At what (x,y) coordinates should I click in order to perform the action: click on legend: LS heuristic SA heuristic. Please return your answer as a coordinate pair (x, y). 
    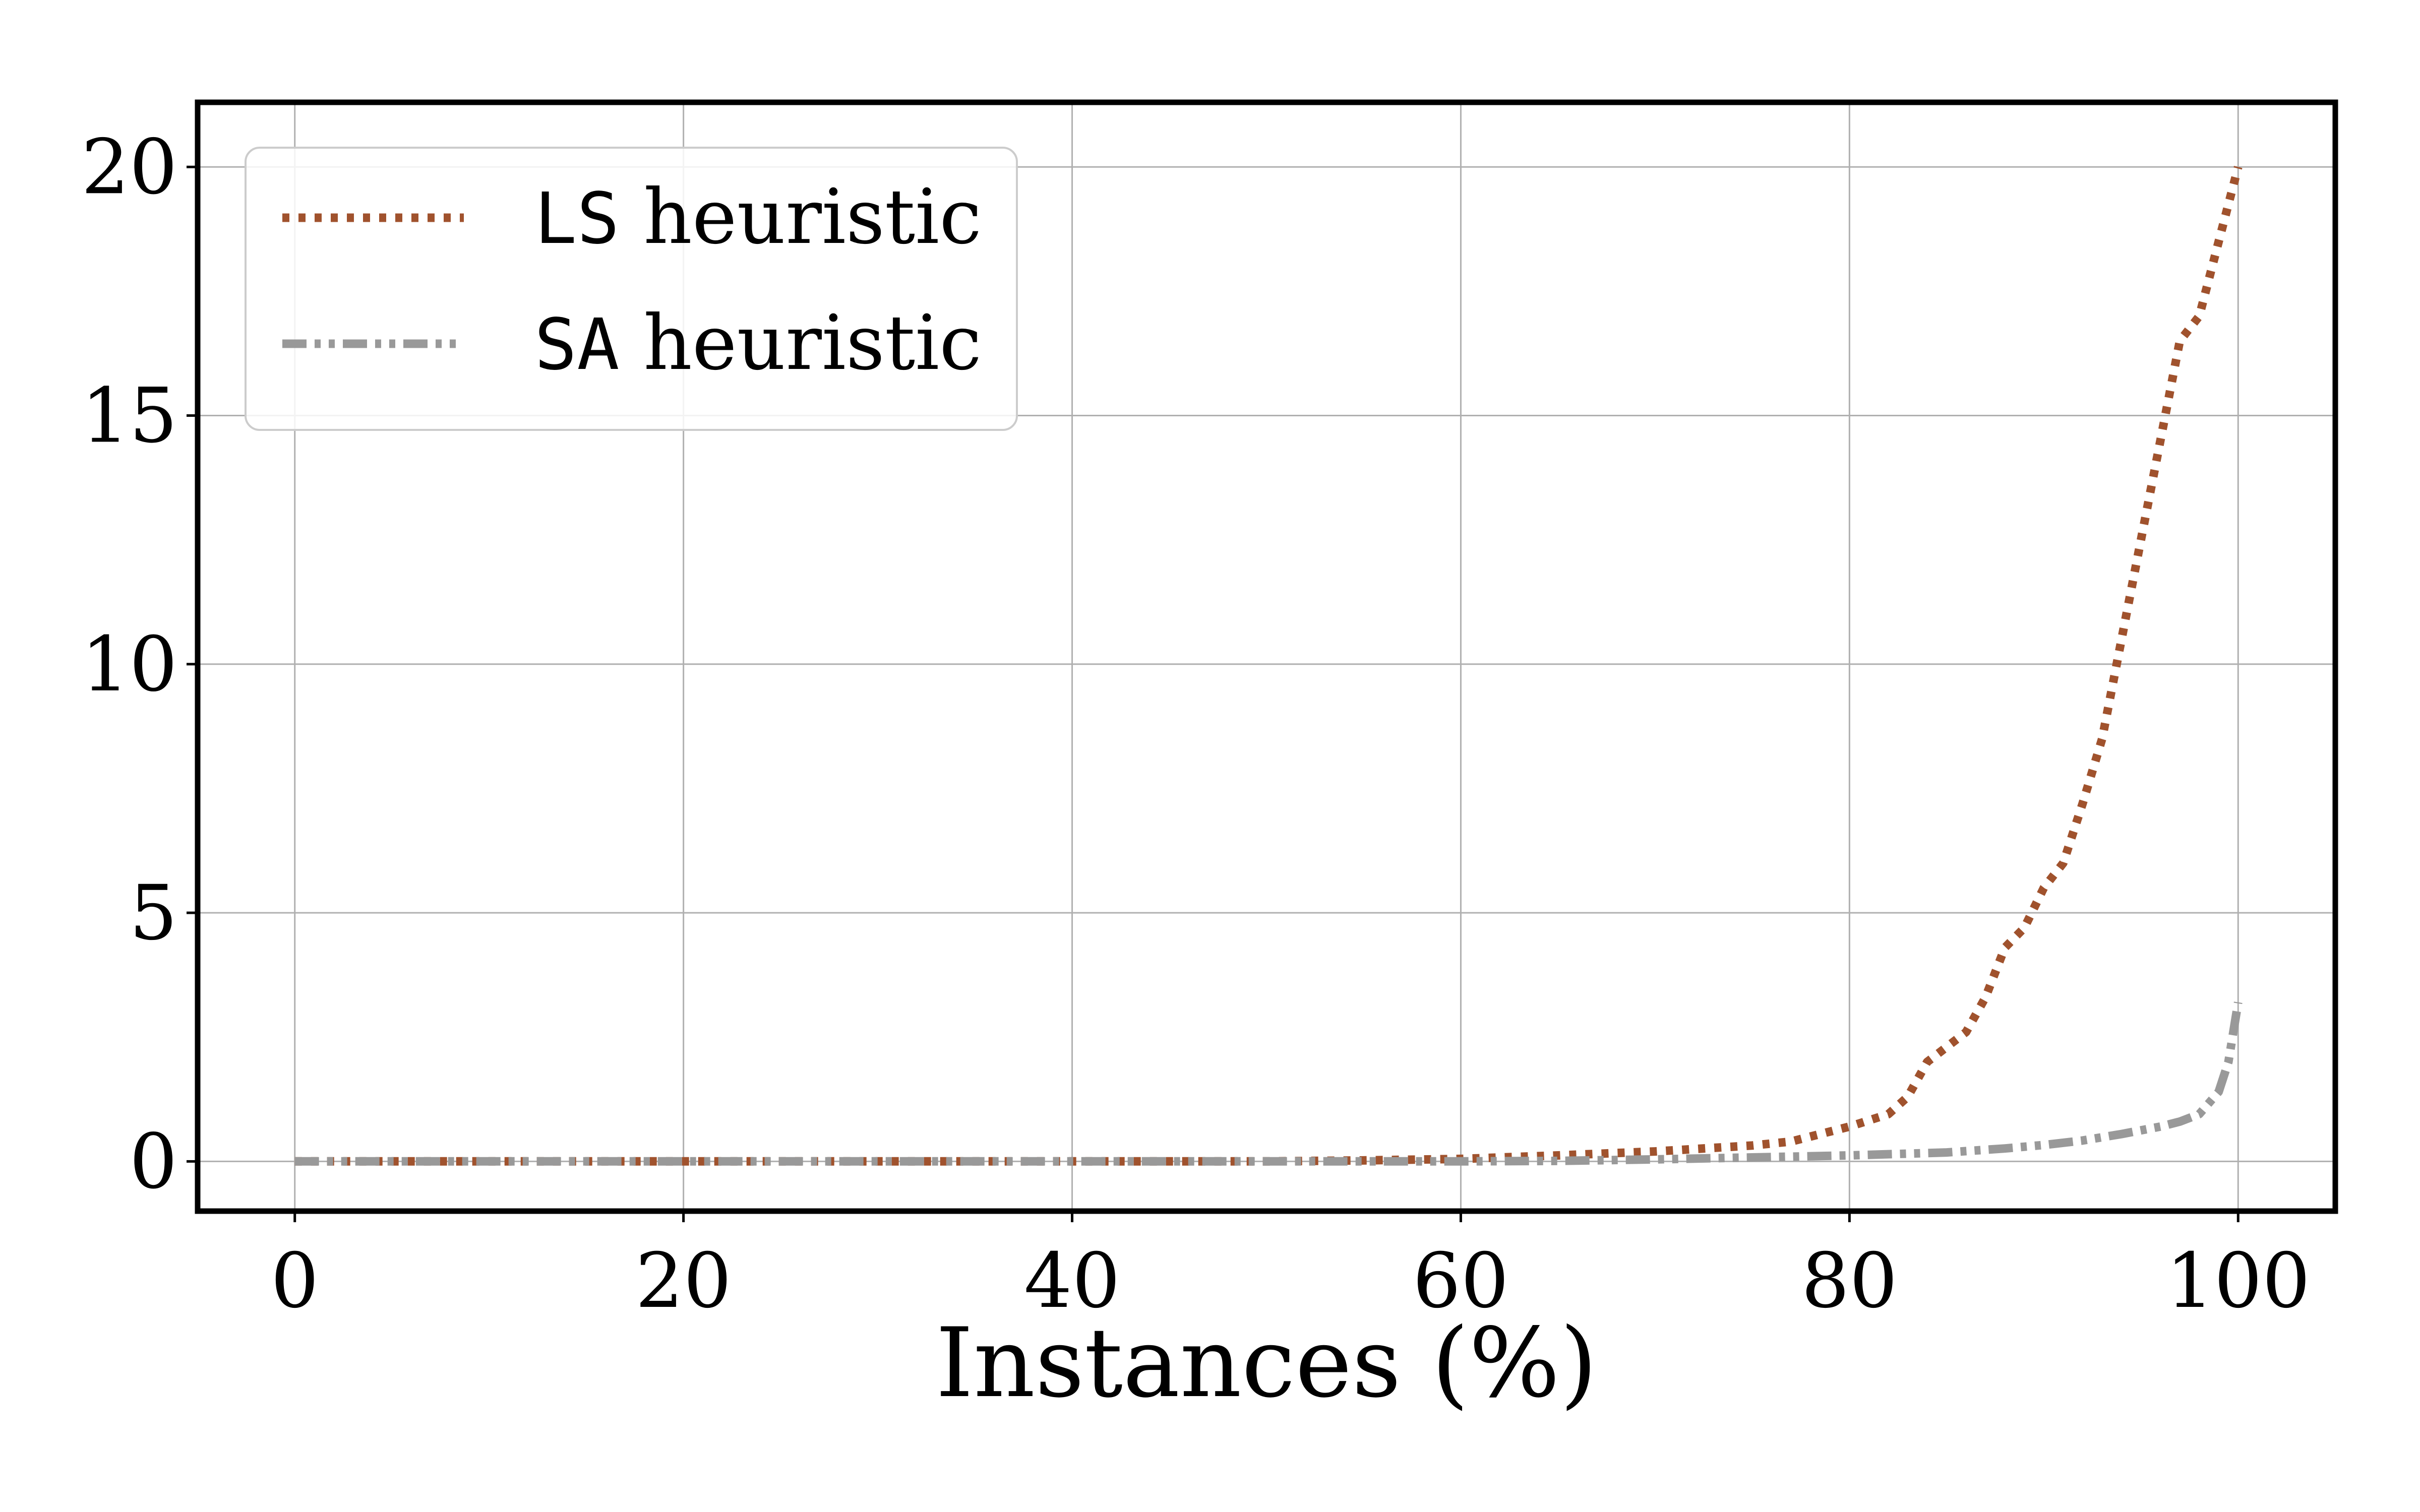
    Looking at the image, I should click on (631, 289).